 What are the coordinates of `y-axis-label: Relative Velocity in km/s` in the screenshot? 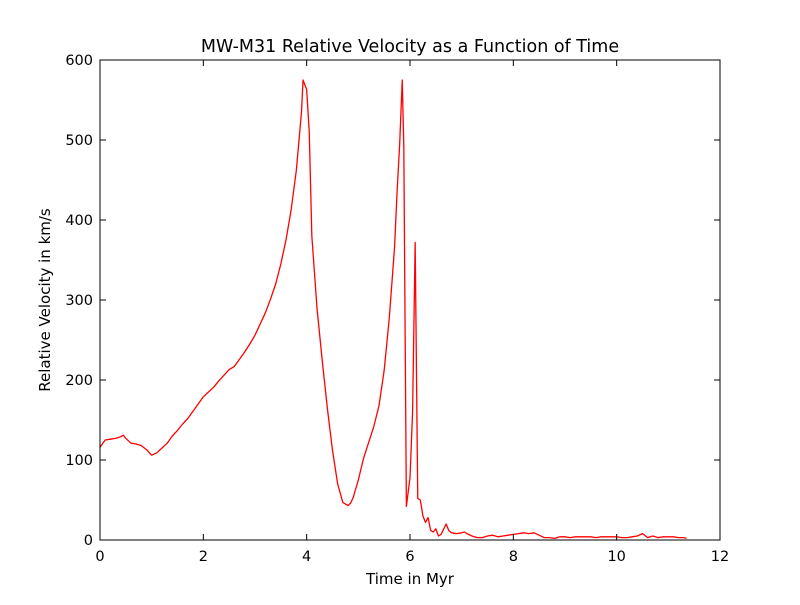 It's located at (45, 300).